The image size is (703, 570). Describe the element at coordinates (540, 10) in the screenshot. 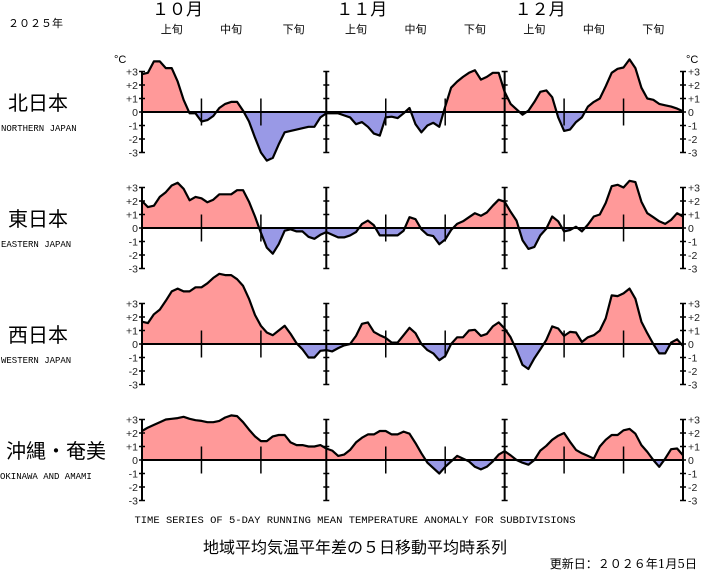

I see `month-label: １２月` at that location.